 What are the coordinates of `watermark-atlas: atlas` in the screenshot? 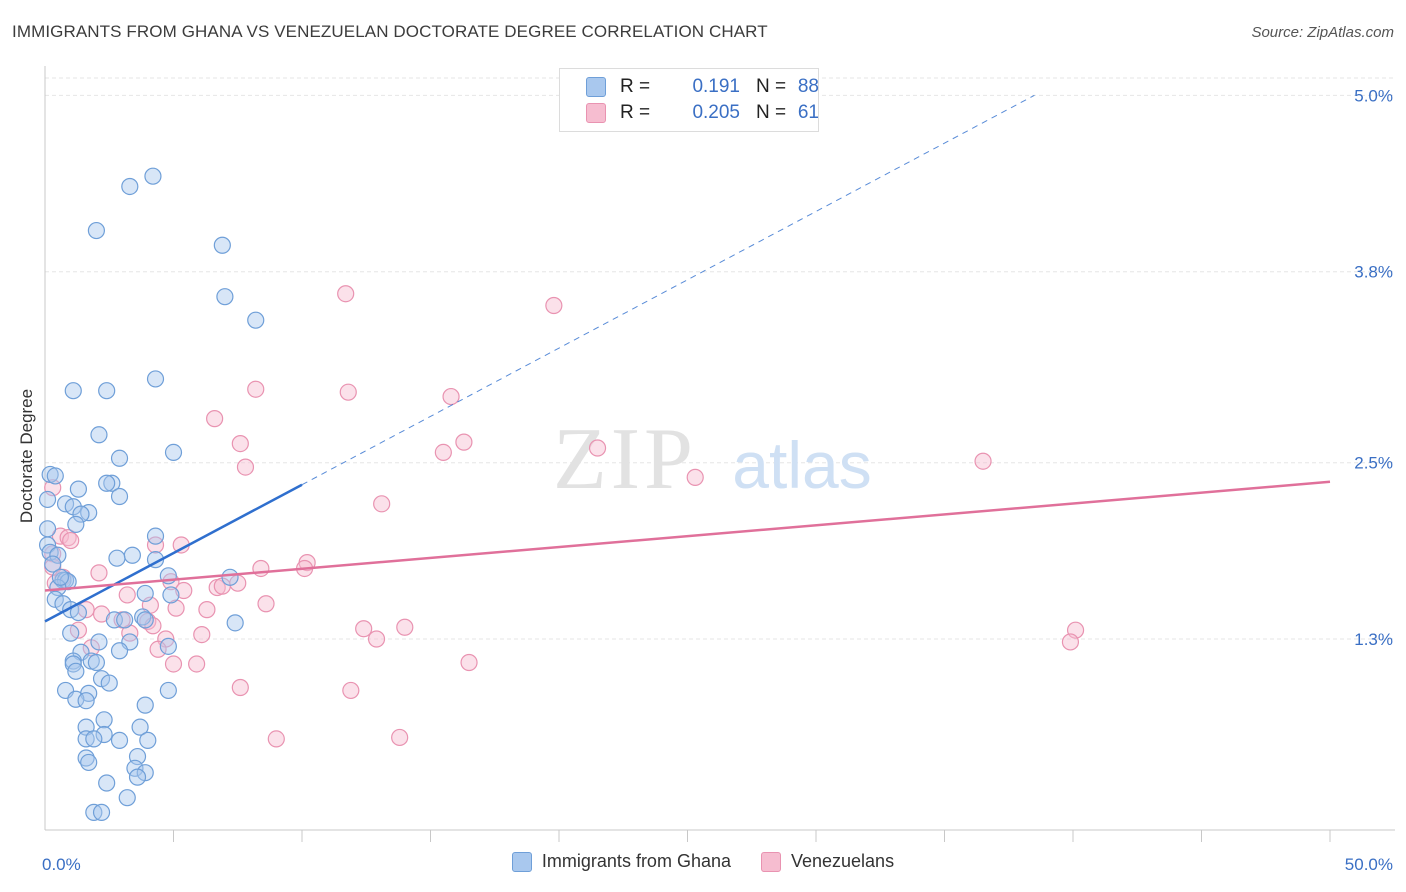 It's located at (801, 465).